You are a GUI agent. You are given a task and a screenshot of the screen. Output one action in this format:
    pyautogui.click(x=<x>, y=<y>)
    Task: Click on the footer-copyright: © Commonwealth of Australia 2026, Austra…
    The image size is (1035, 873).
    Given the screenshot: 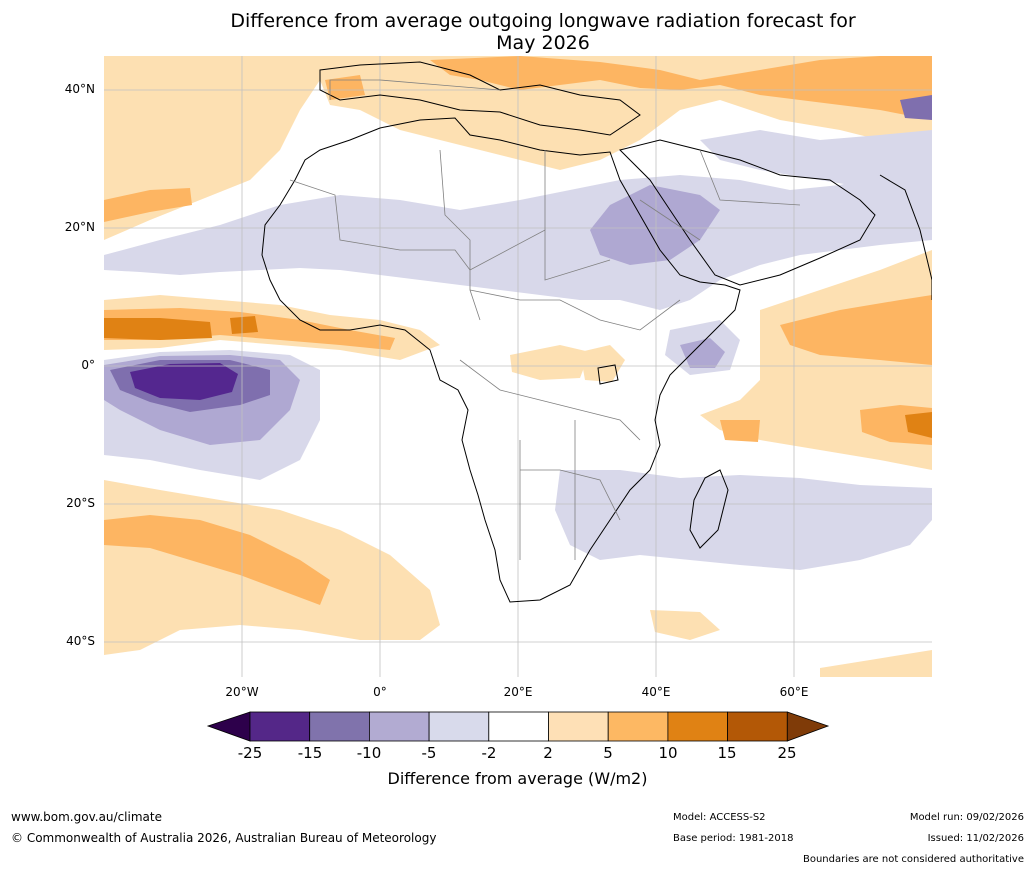 What is the action you would take?
    pyautogui.click(x=224, y=838)
    